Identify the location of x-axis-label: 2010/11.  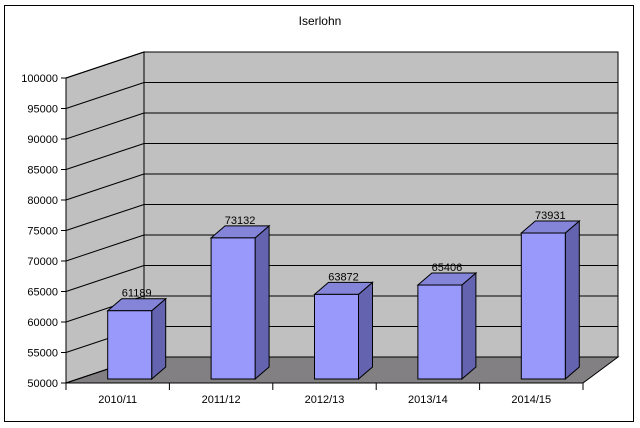
(117, 400).